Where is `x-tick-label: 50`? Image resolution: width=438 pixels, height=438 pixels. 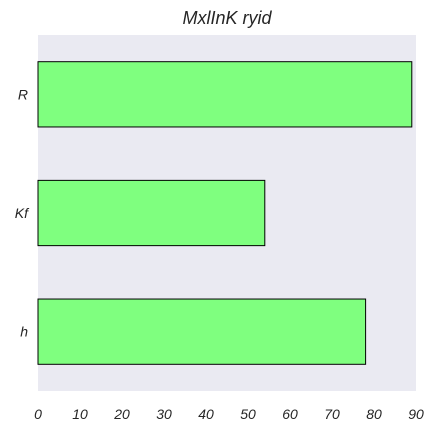 x-tick-label: 50 is located at coordinates (248, 414).